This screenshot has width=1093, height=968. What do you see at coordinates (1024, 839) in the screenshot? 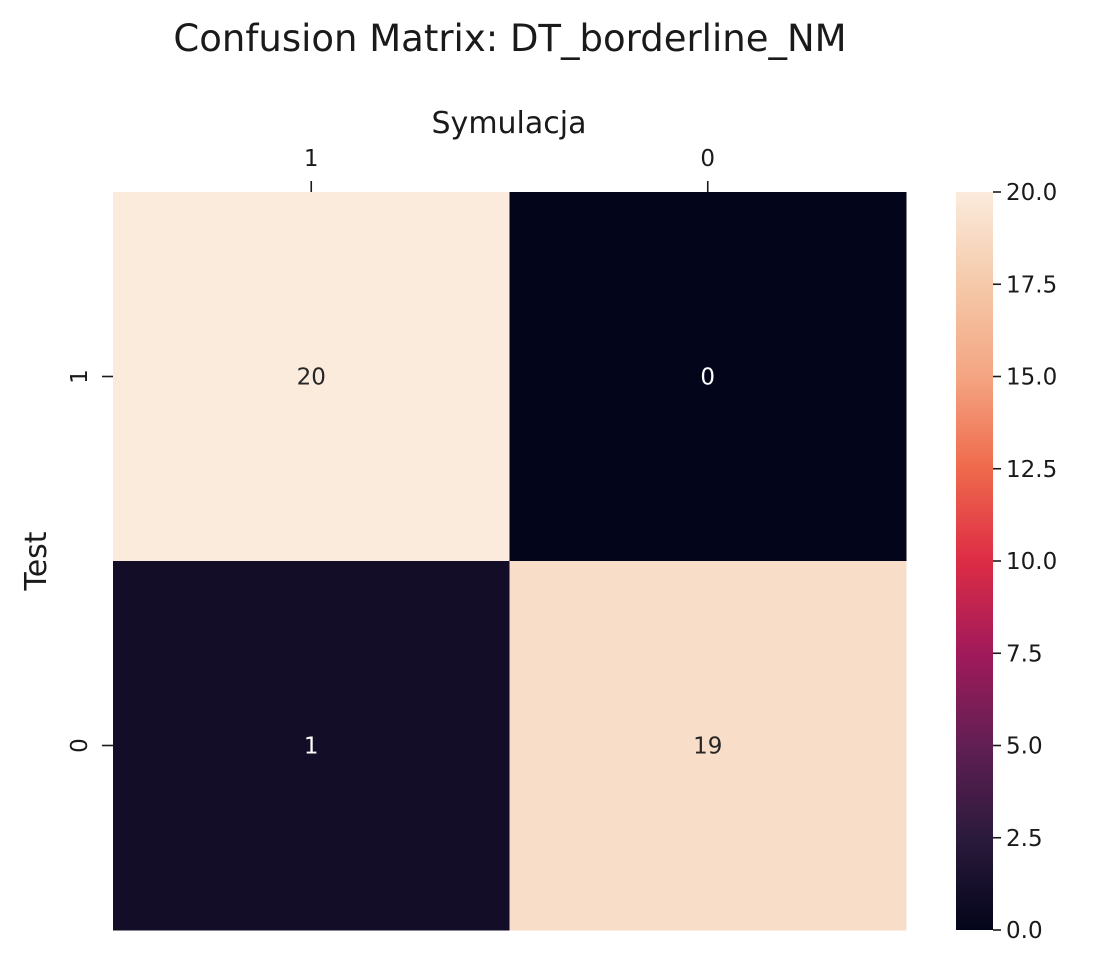
I see `colorbar-tick-label: 2.5` at bounding box center [1024, 839].